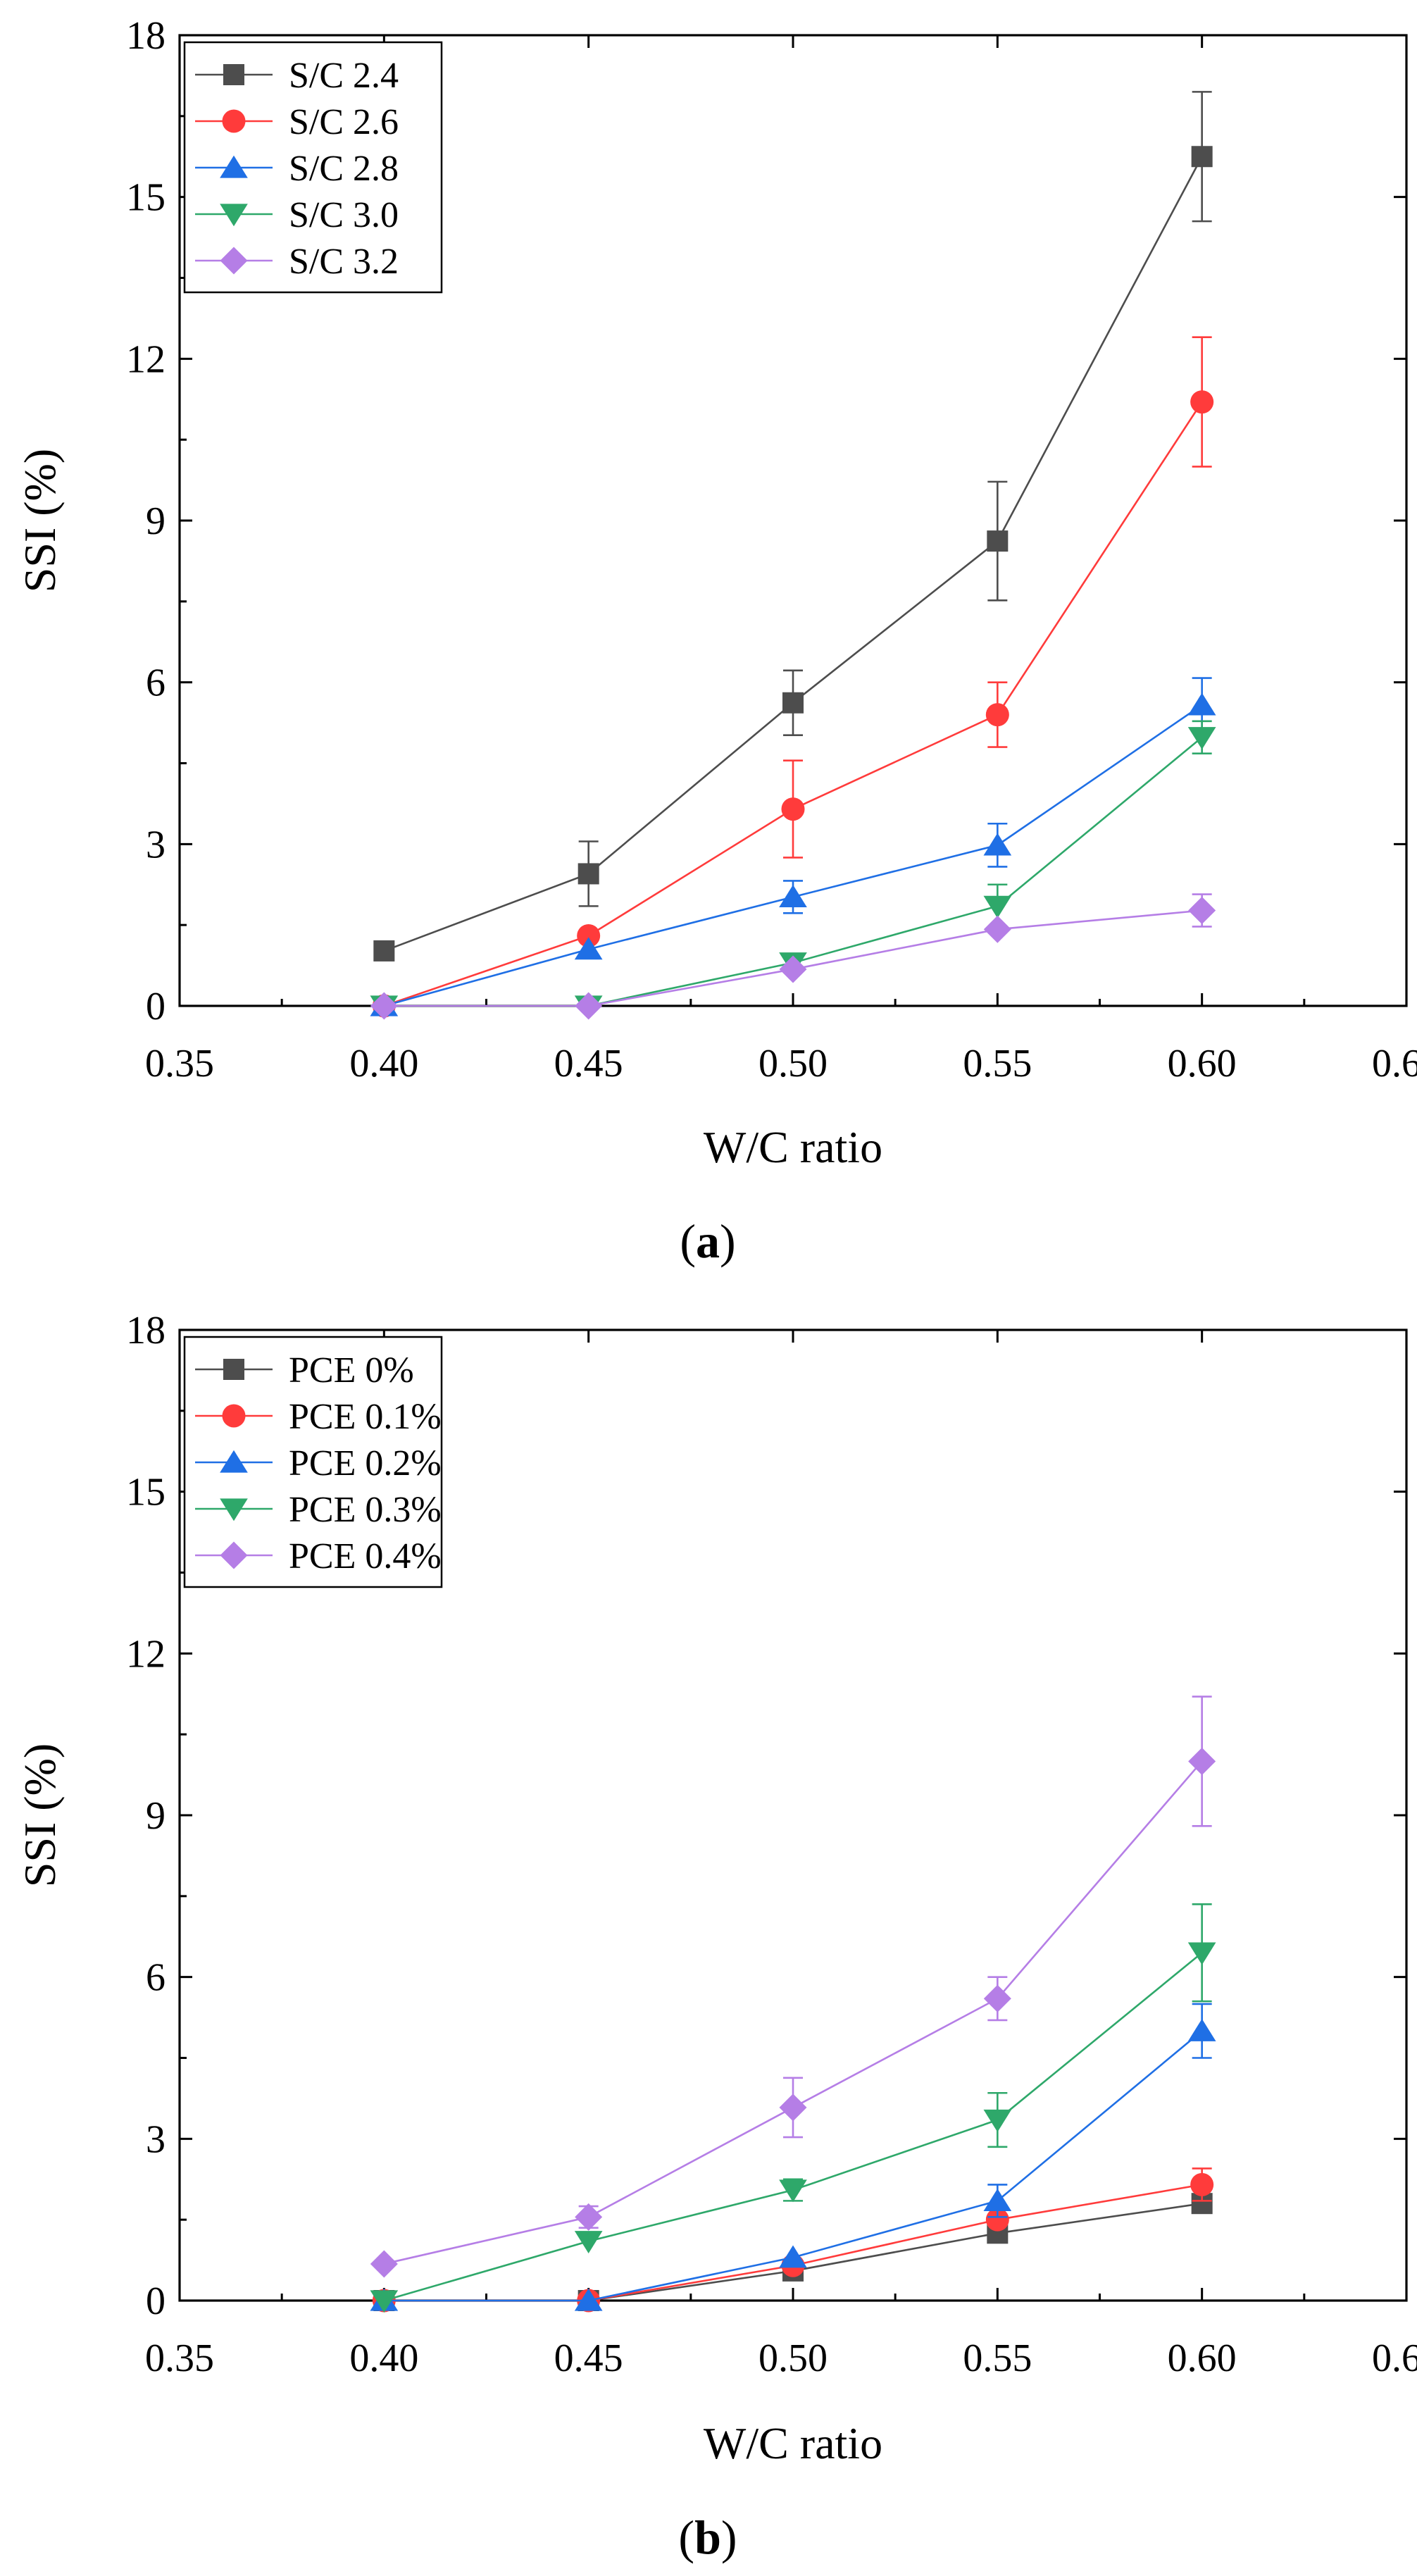 The image size is (1417, 2576). What do you see at coordinates (365, 1556) in the screenshot?
I see `legend-label: PCE 0.4%` at bounding box center [365, 1556].